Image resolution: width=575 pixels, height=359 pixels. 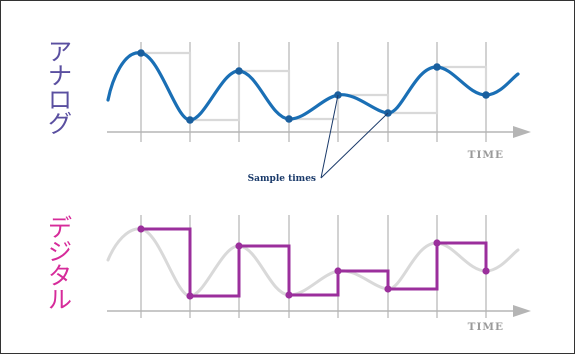 I want to click on digital-sample-points, so click(x=313, y=262).